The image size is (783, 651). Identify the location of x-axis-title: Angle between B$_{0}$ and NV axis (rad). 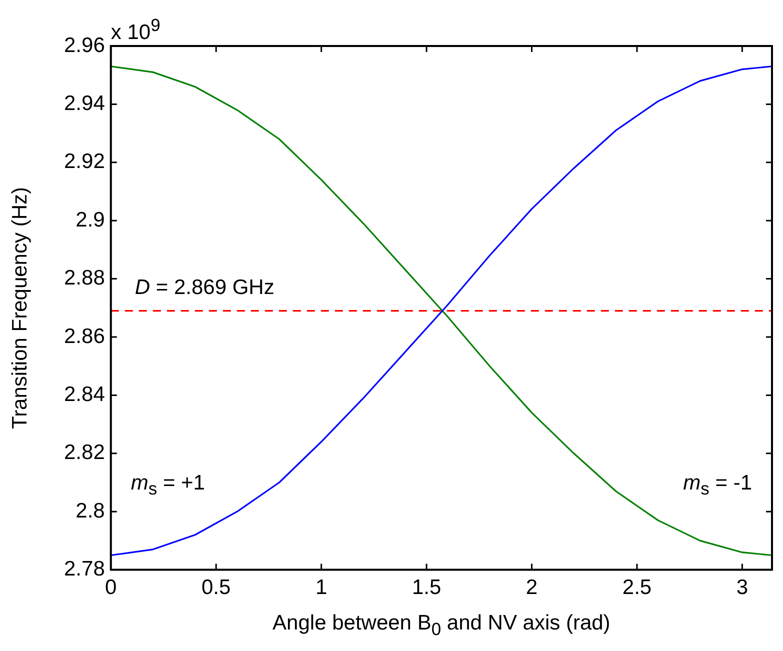
(441, 625).